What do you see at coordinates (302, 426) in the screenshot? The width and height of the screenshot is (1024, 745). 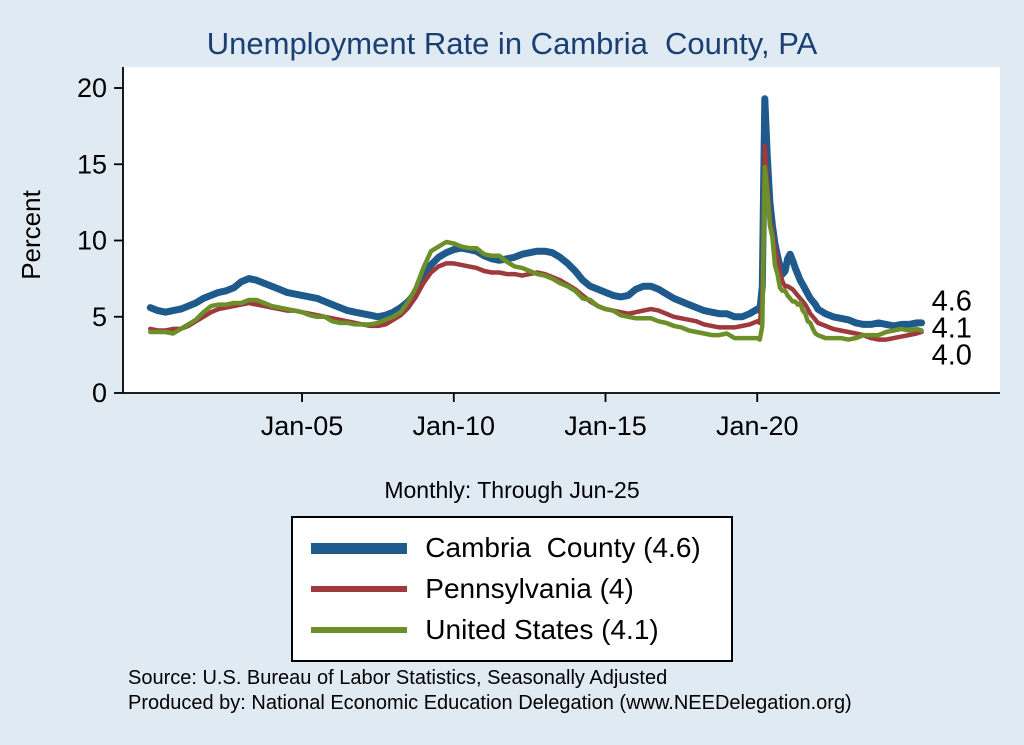 I see `x-tick-label: Jan-05` at bounding box center [302, 426].